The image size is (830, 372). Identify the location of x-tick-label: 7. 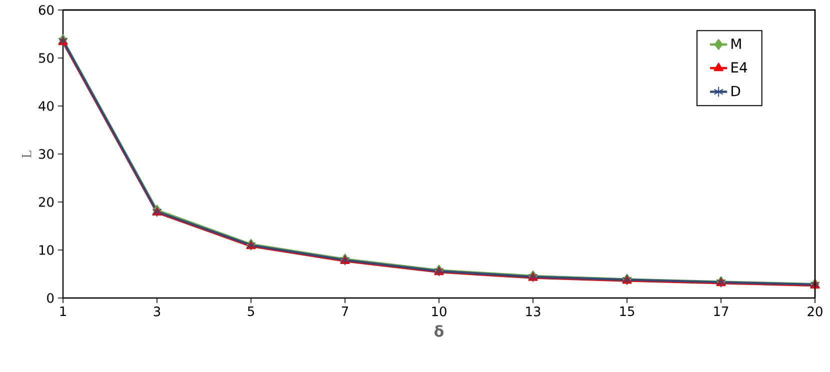
(345, 311).